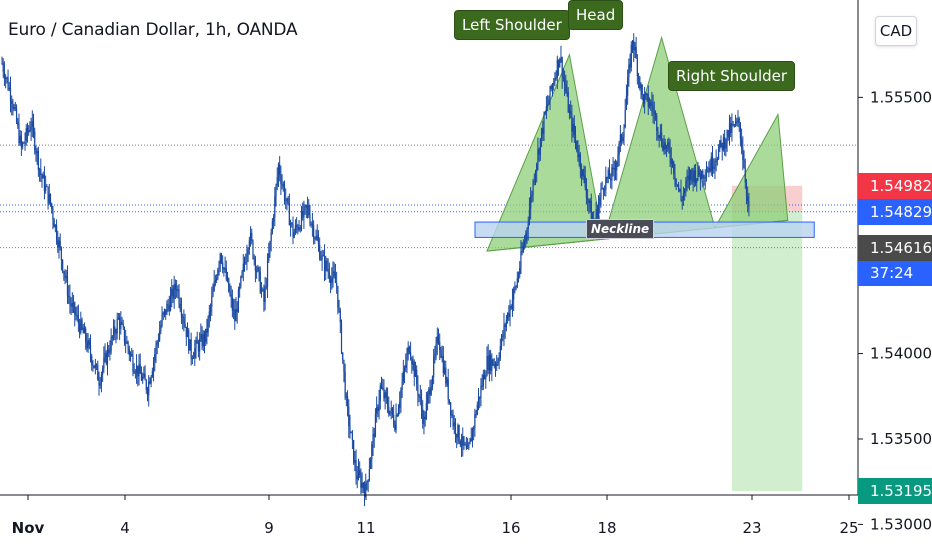  Describe the element at coordinates (896, 31) in the screenshot. I see `currency-button: CAD` at that location.